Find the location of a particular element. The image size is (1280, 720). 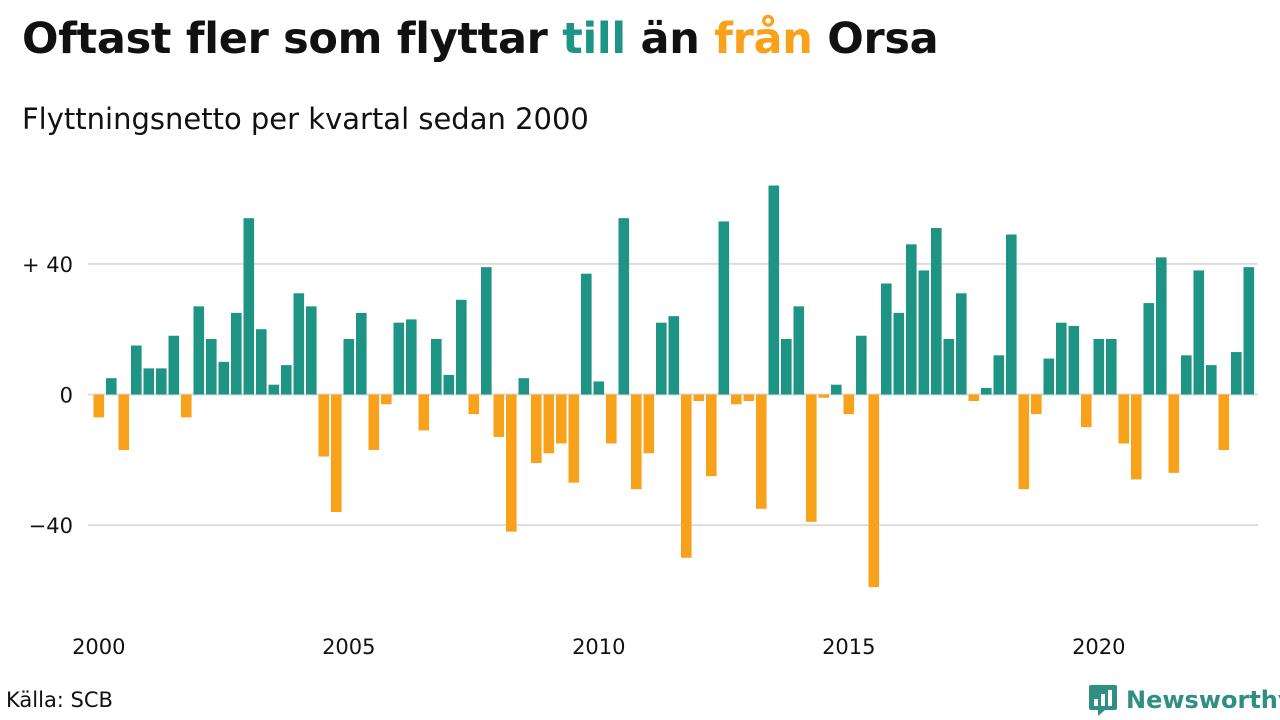

x-tick-label: 2005 is located at coordinates (348, 647).